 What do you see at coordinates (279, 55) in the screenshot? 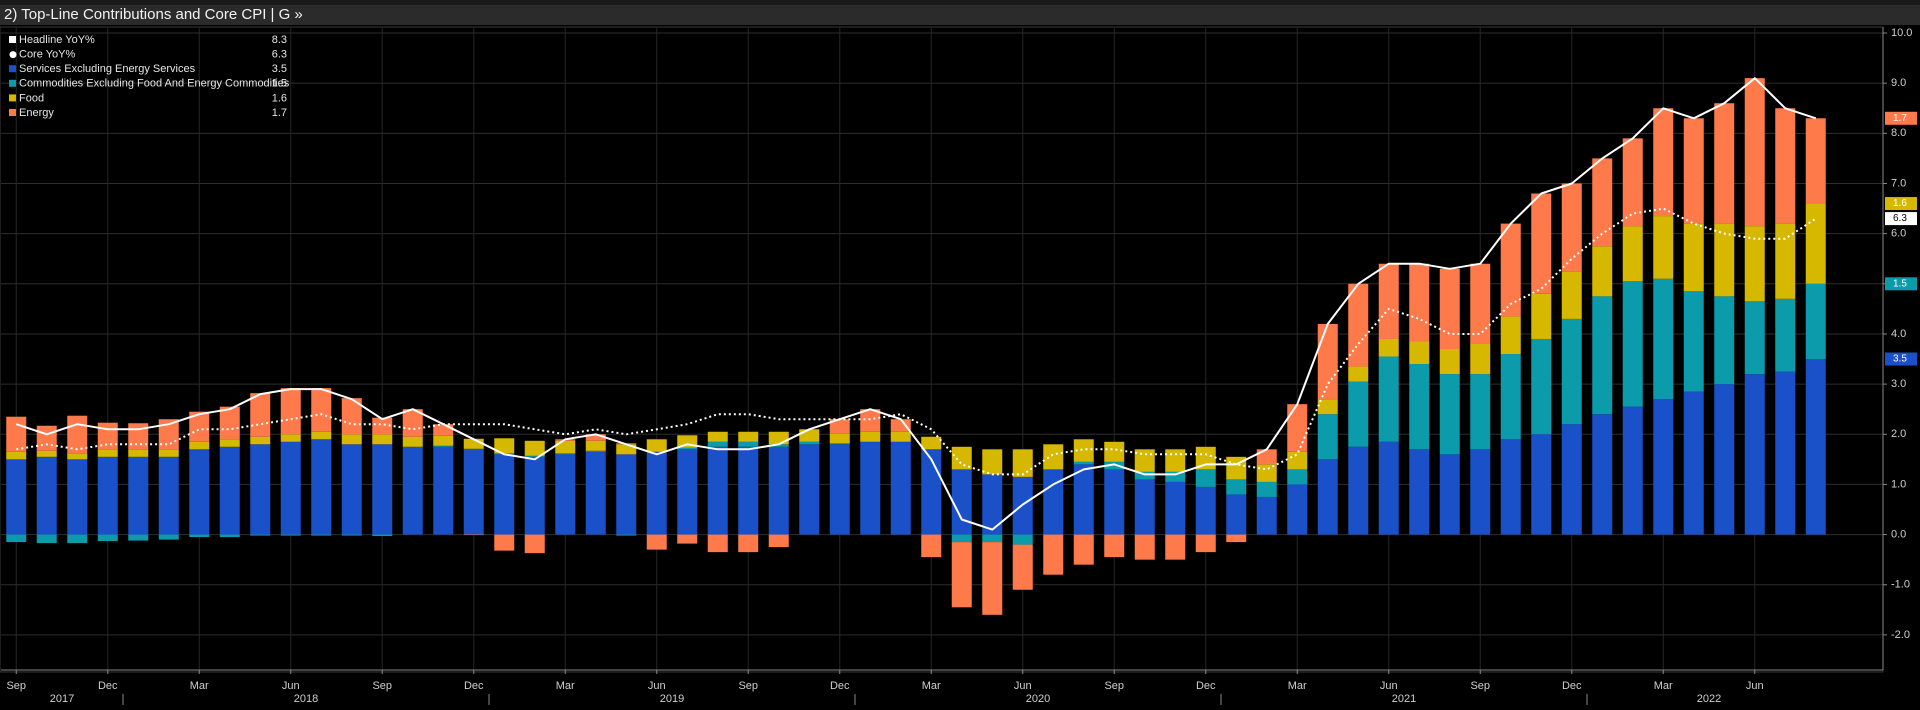
I see `legend-value: 6.3` at bounding box center [279, 55].